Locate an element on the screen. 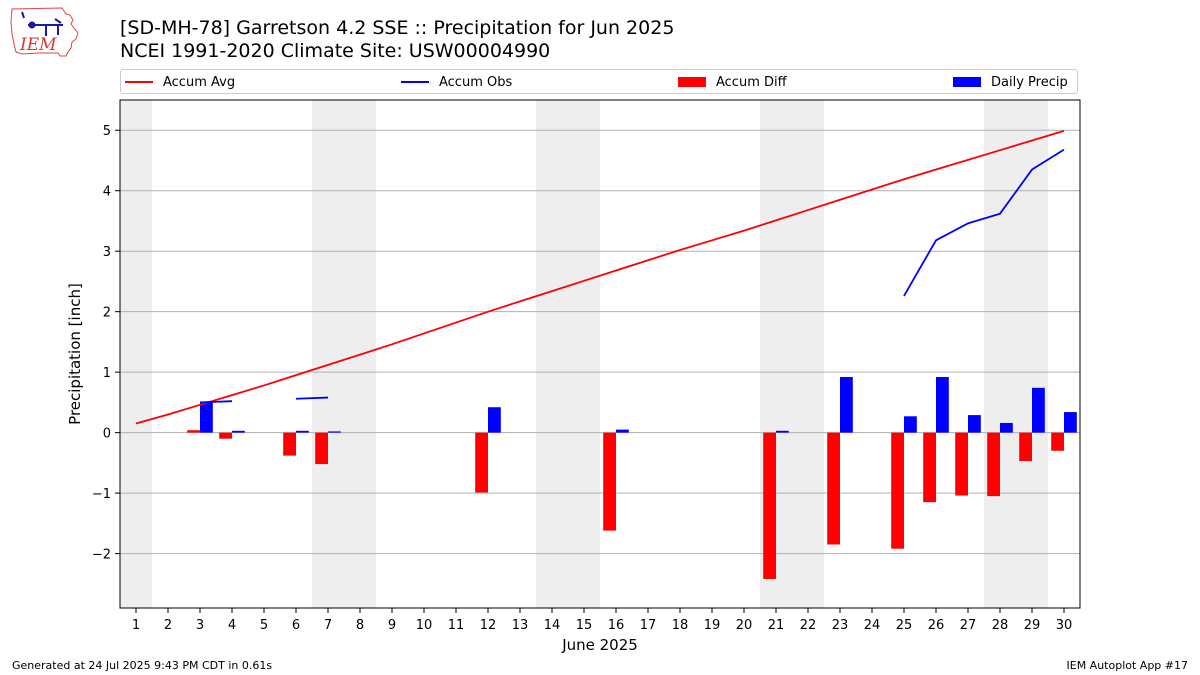  x-tick-label: 11 is located at coordinates (456, 625).